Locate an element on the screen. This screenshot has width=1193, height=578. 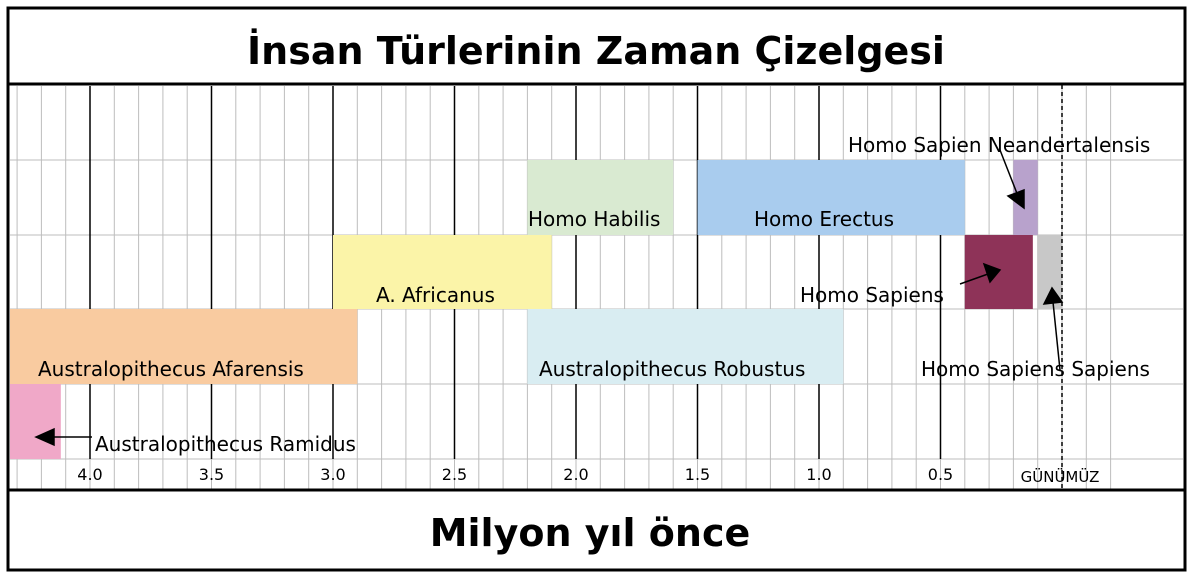
arrowhead-neandertalensis is located at coordinates (1015, 199).